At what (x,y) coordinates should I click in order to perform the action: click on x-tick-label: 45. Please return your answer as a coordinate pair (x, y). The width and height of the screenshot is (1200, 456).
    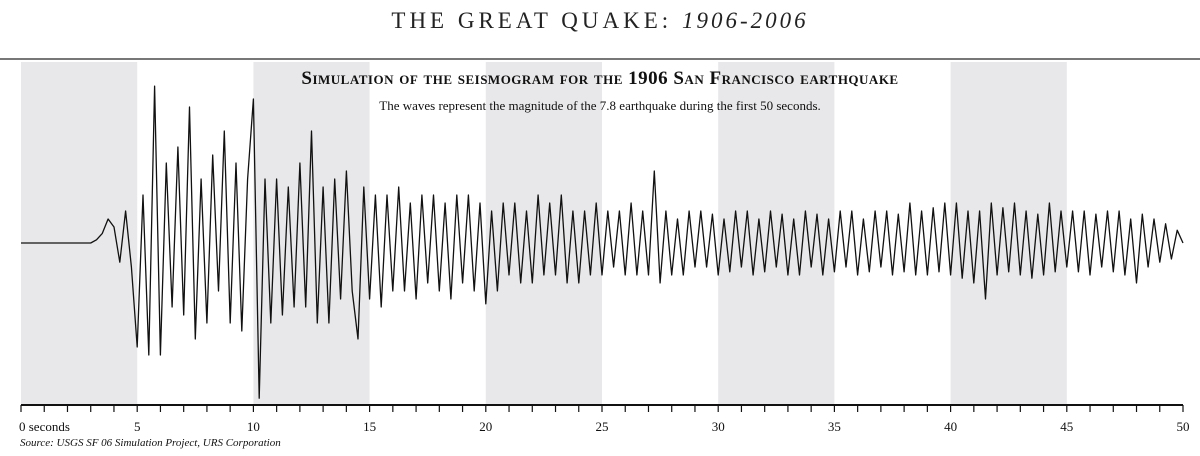
    Looking at the image, I should click on (1066, 426).